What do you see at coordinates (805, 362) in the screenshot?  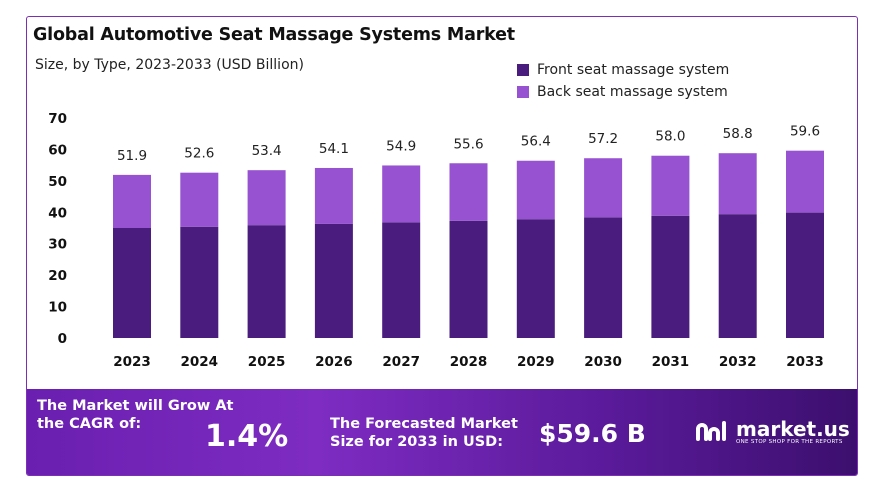 I see `x-tick-label: 2033` at bounding box center [805, 362].